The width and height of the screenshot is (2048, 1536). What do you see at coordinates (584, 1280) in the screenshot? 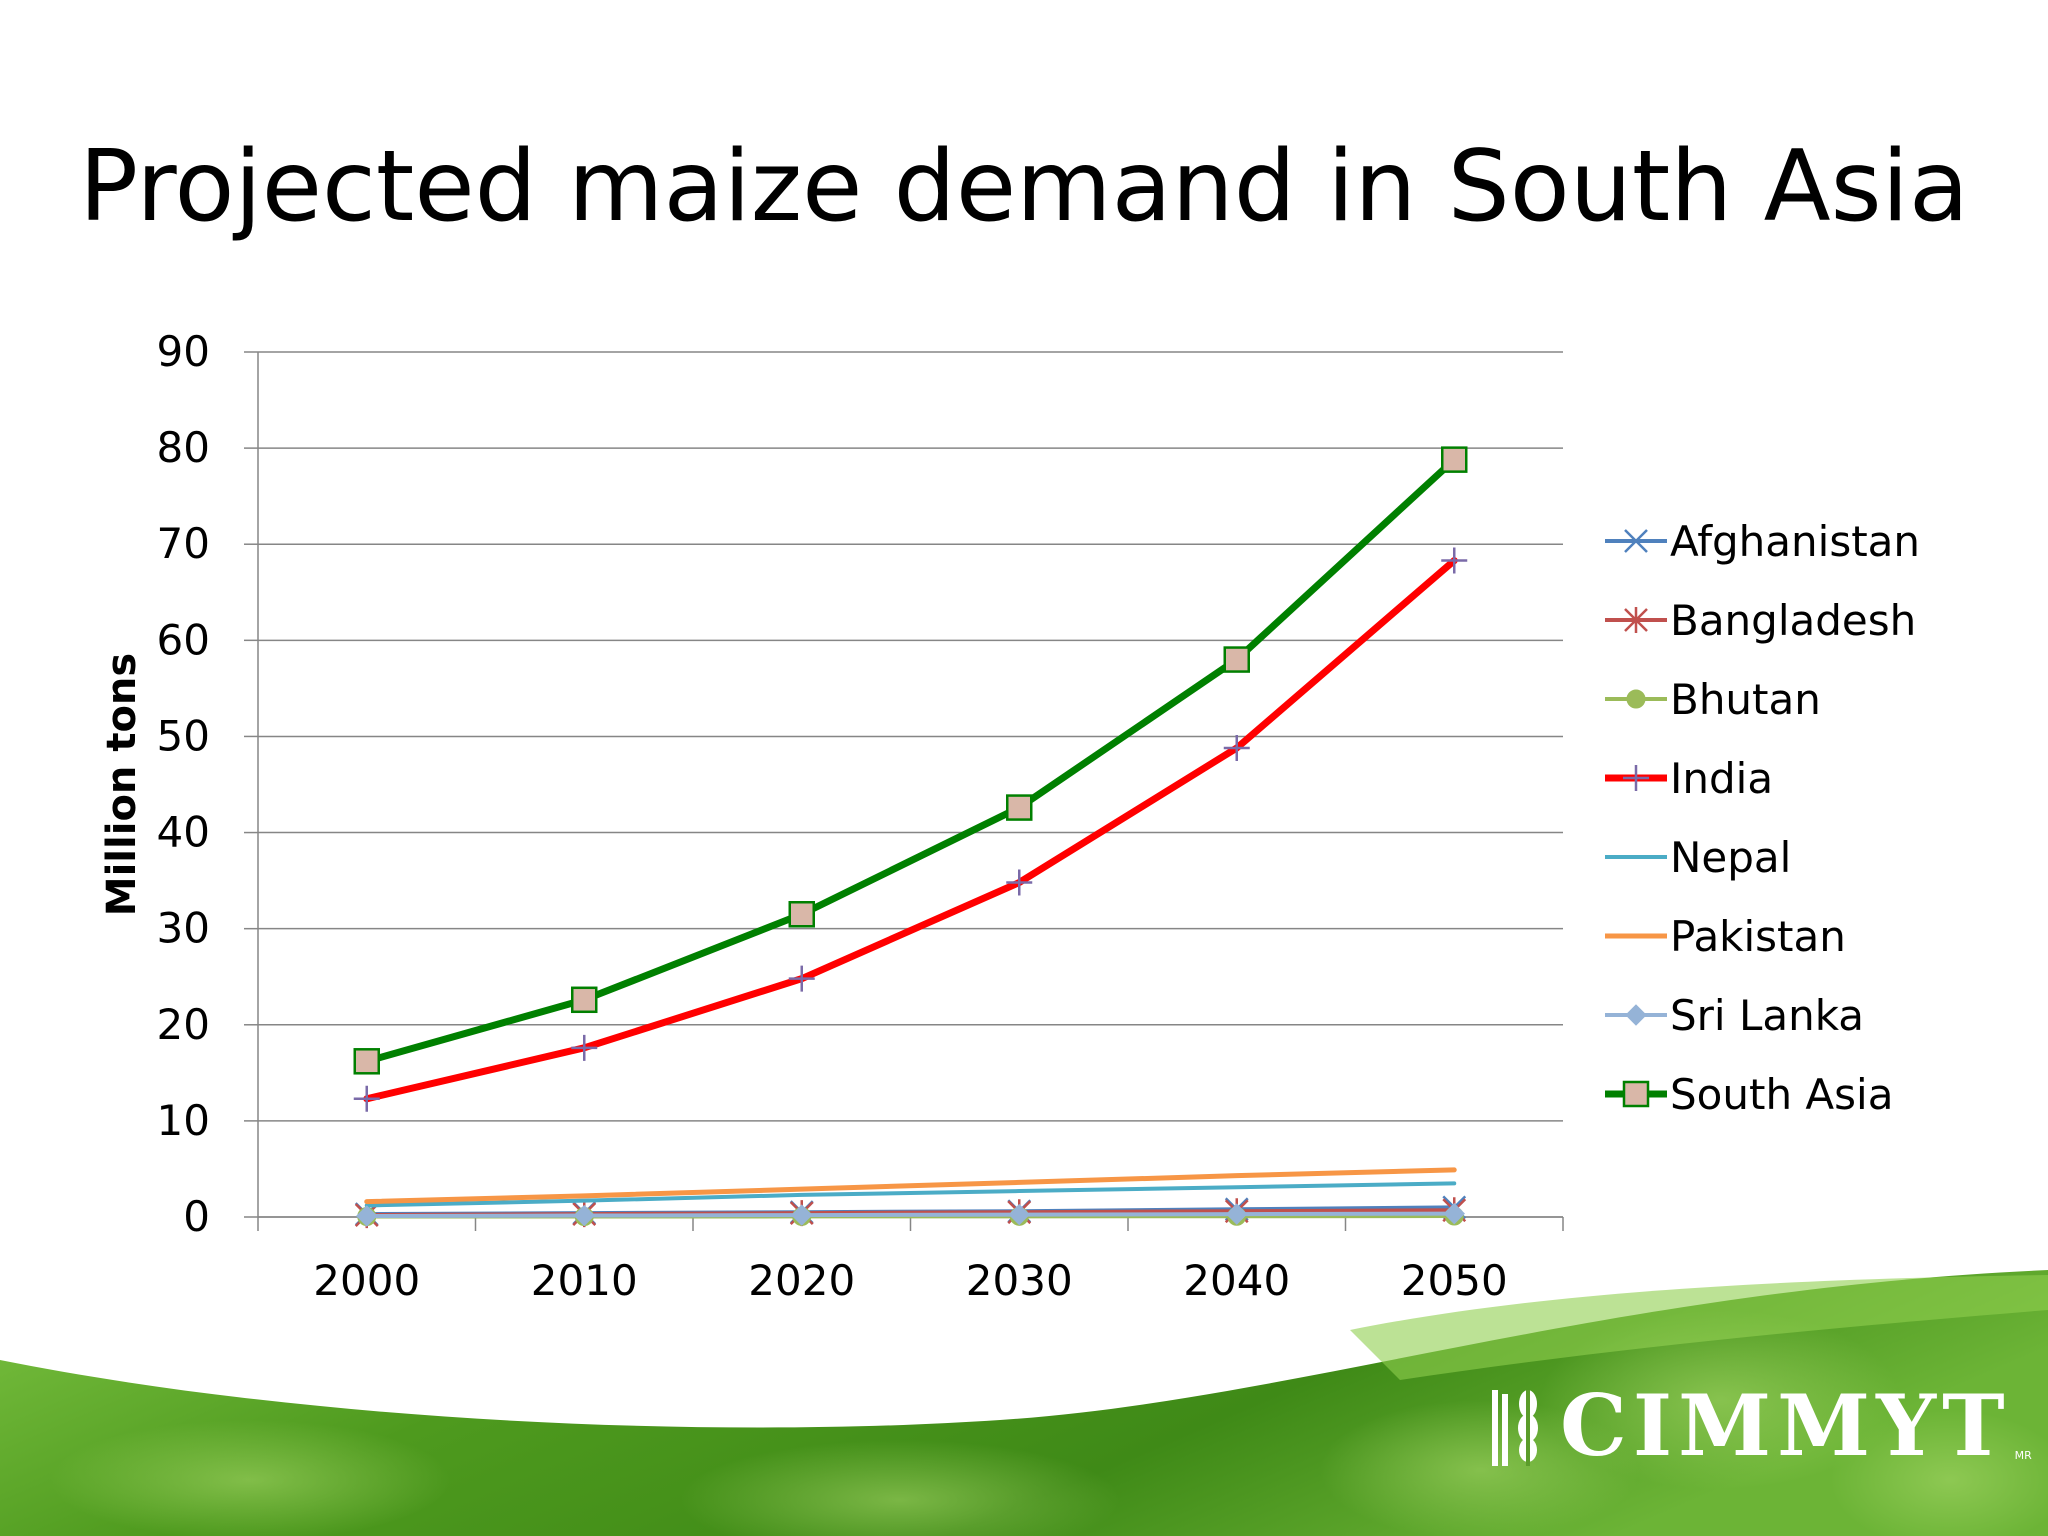
I see `x-tick-label: 2010` at bounding box center [584, 1280].